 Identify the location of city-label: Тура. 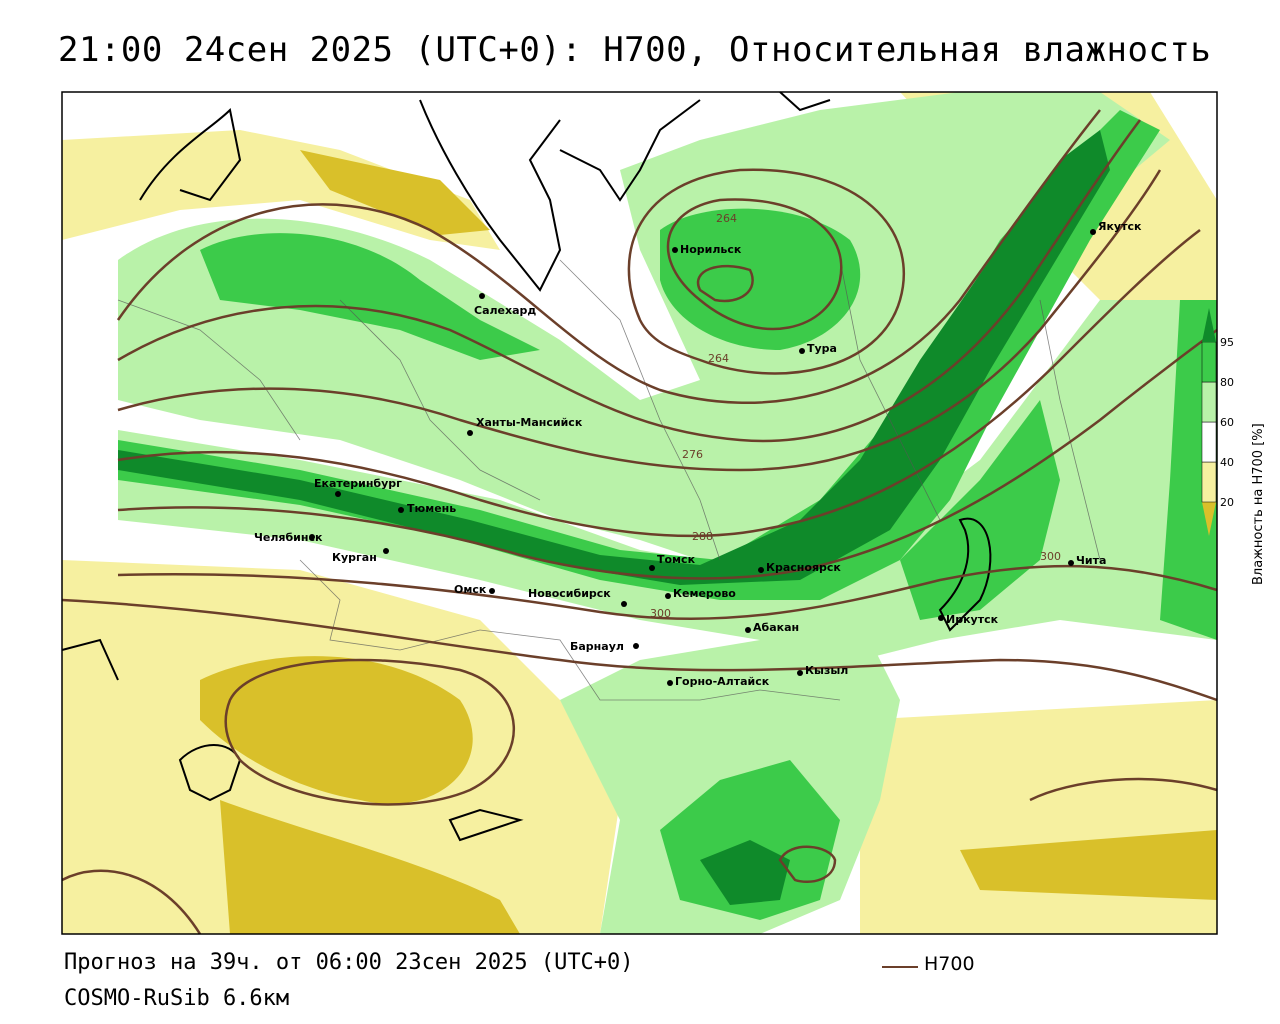
(822, 348).